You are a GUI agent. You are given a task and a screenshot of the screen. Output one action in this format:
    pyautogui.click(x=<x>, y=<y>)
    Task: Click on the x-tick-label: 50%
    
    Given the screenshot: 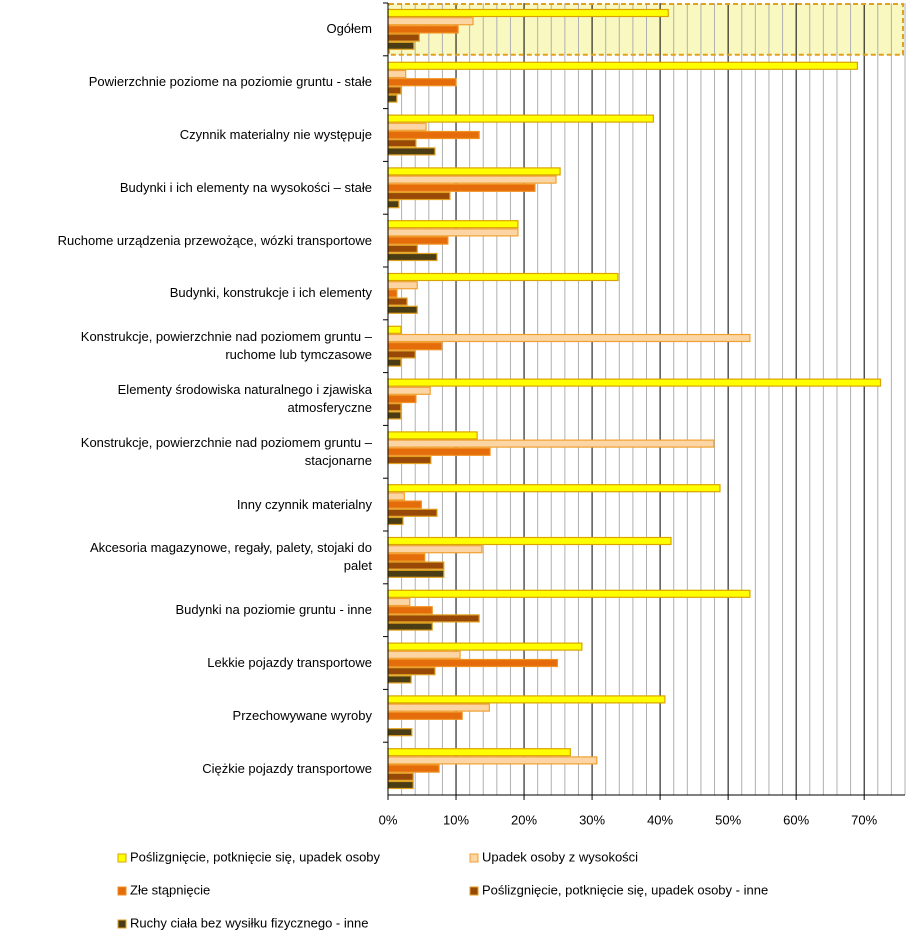 What is the action you would take?
    pyautogui.click(x=728, y=819)
    